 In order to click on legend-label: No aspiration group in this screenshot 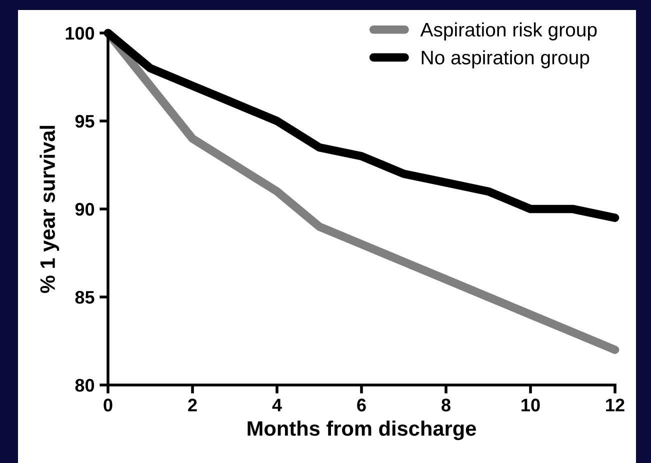, I will do `click(506, 59)`.